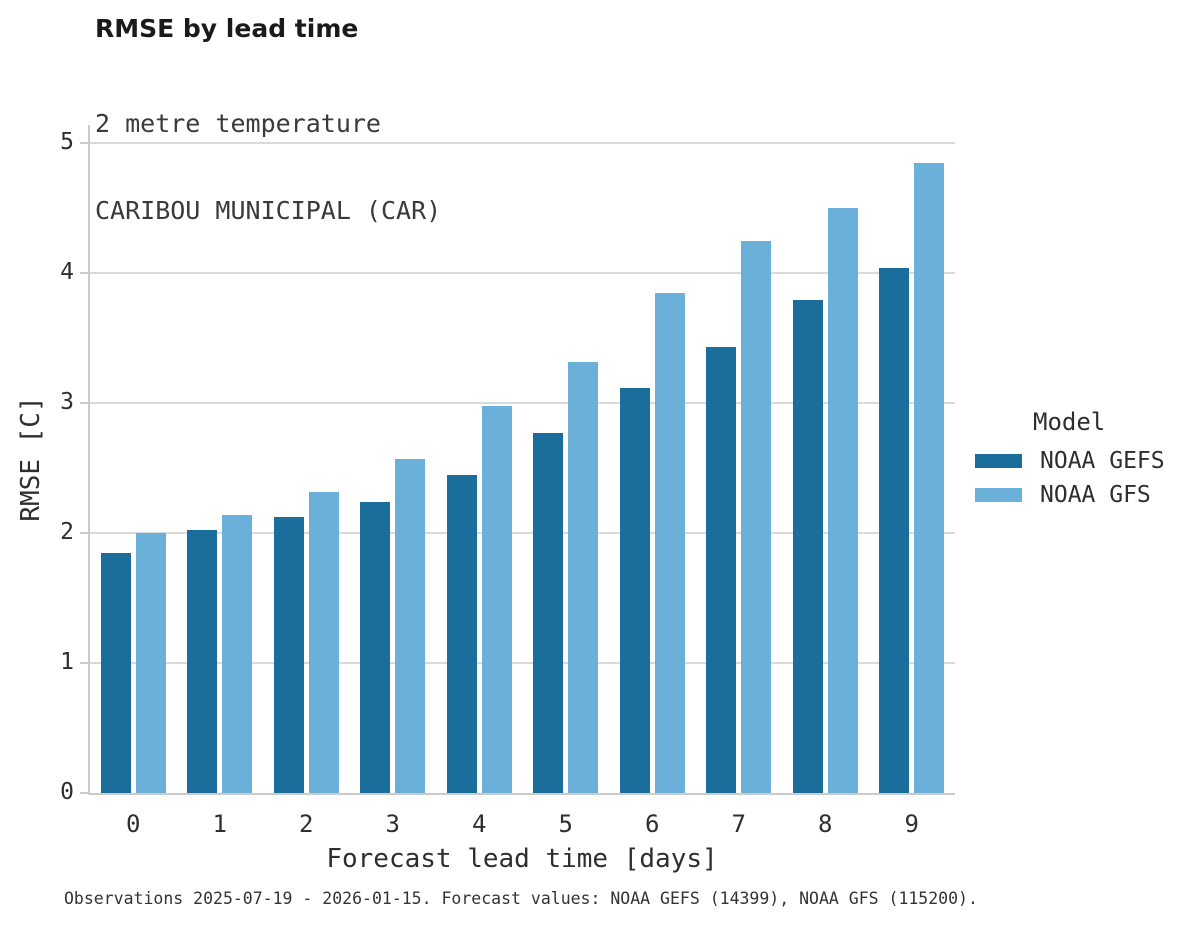 This screenshot has height=928, width=1195. I want to click on x-axis-title: Forecast lead time [days], so click(522, 859).